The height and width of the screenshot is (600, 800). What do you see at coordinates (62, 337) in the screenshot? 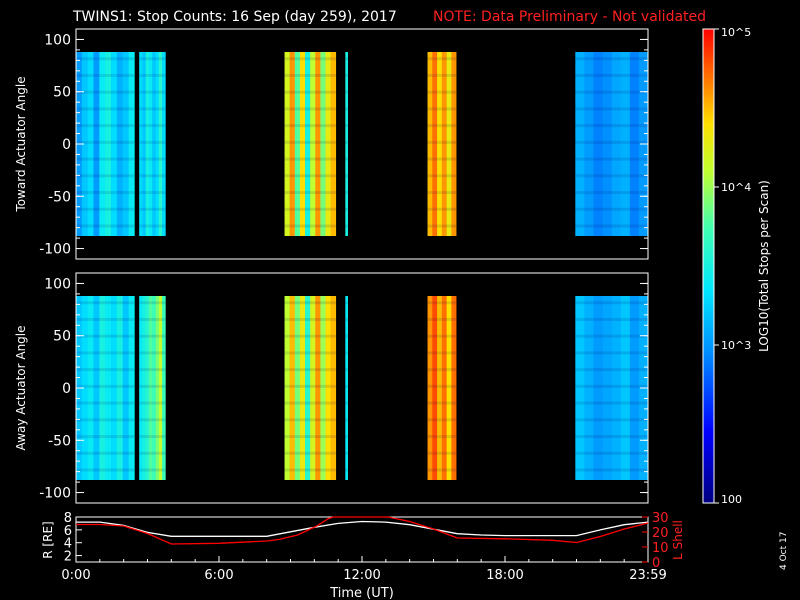
I see `y-tick-label: 50` at bounding box center [62, 337].